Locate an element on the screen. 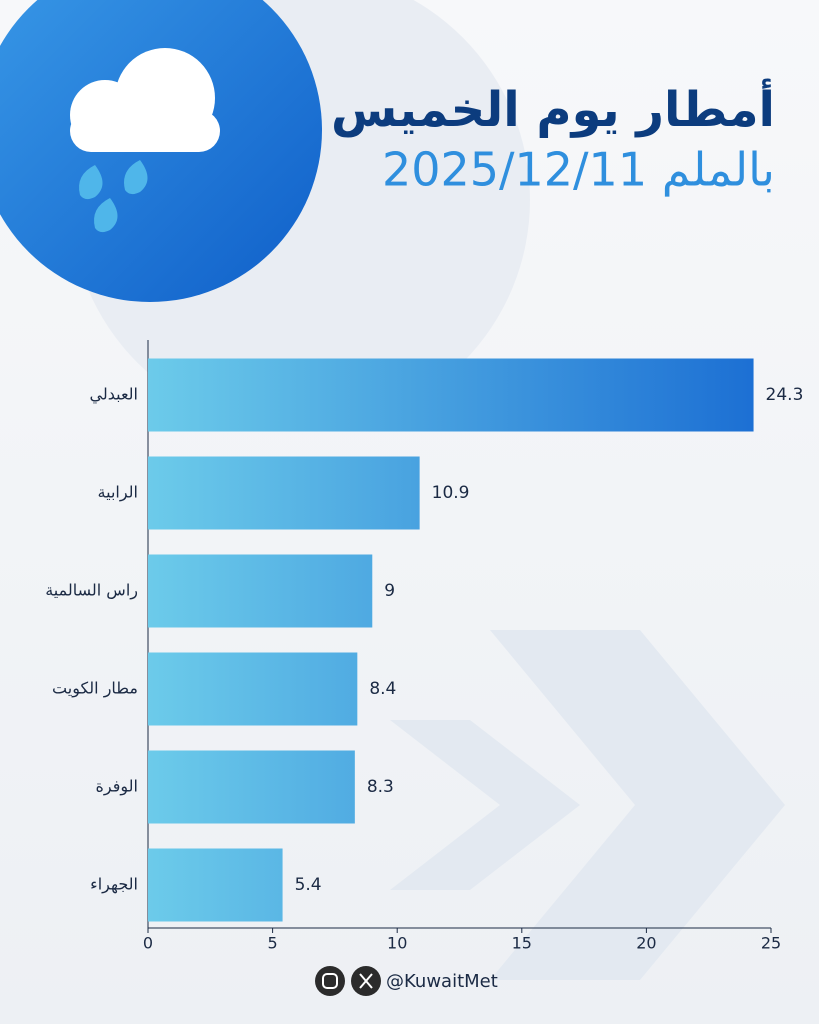  x-tick-label: 15 is located at coordinates (522, 943).